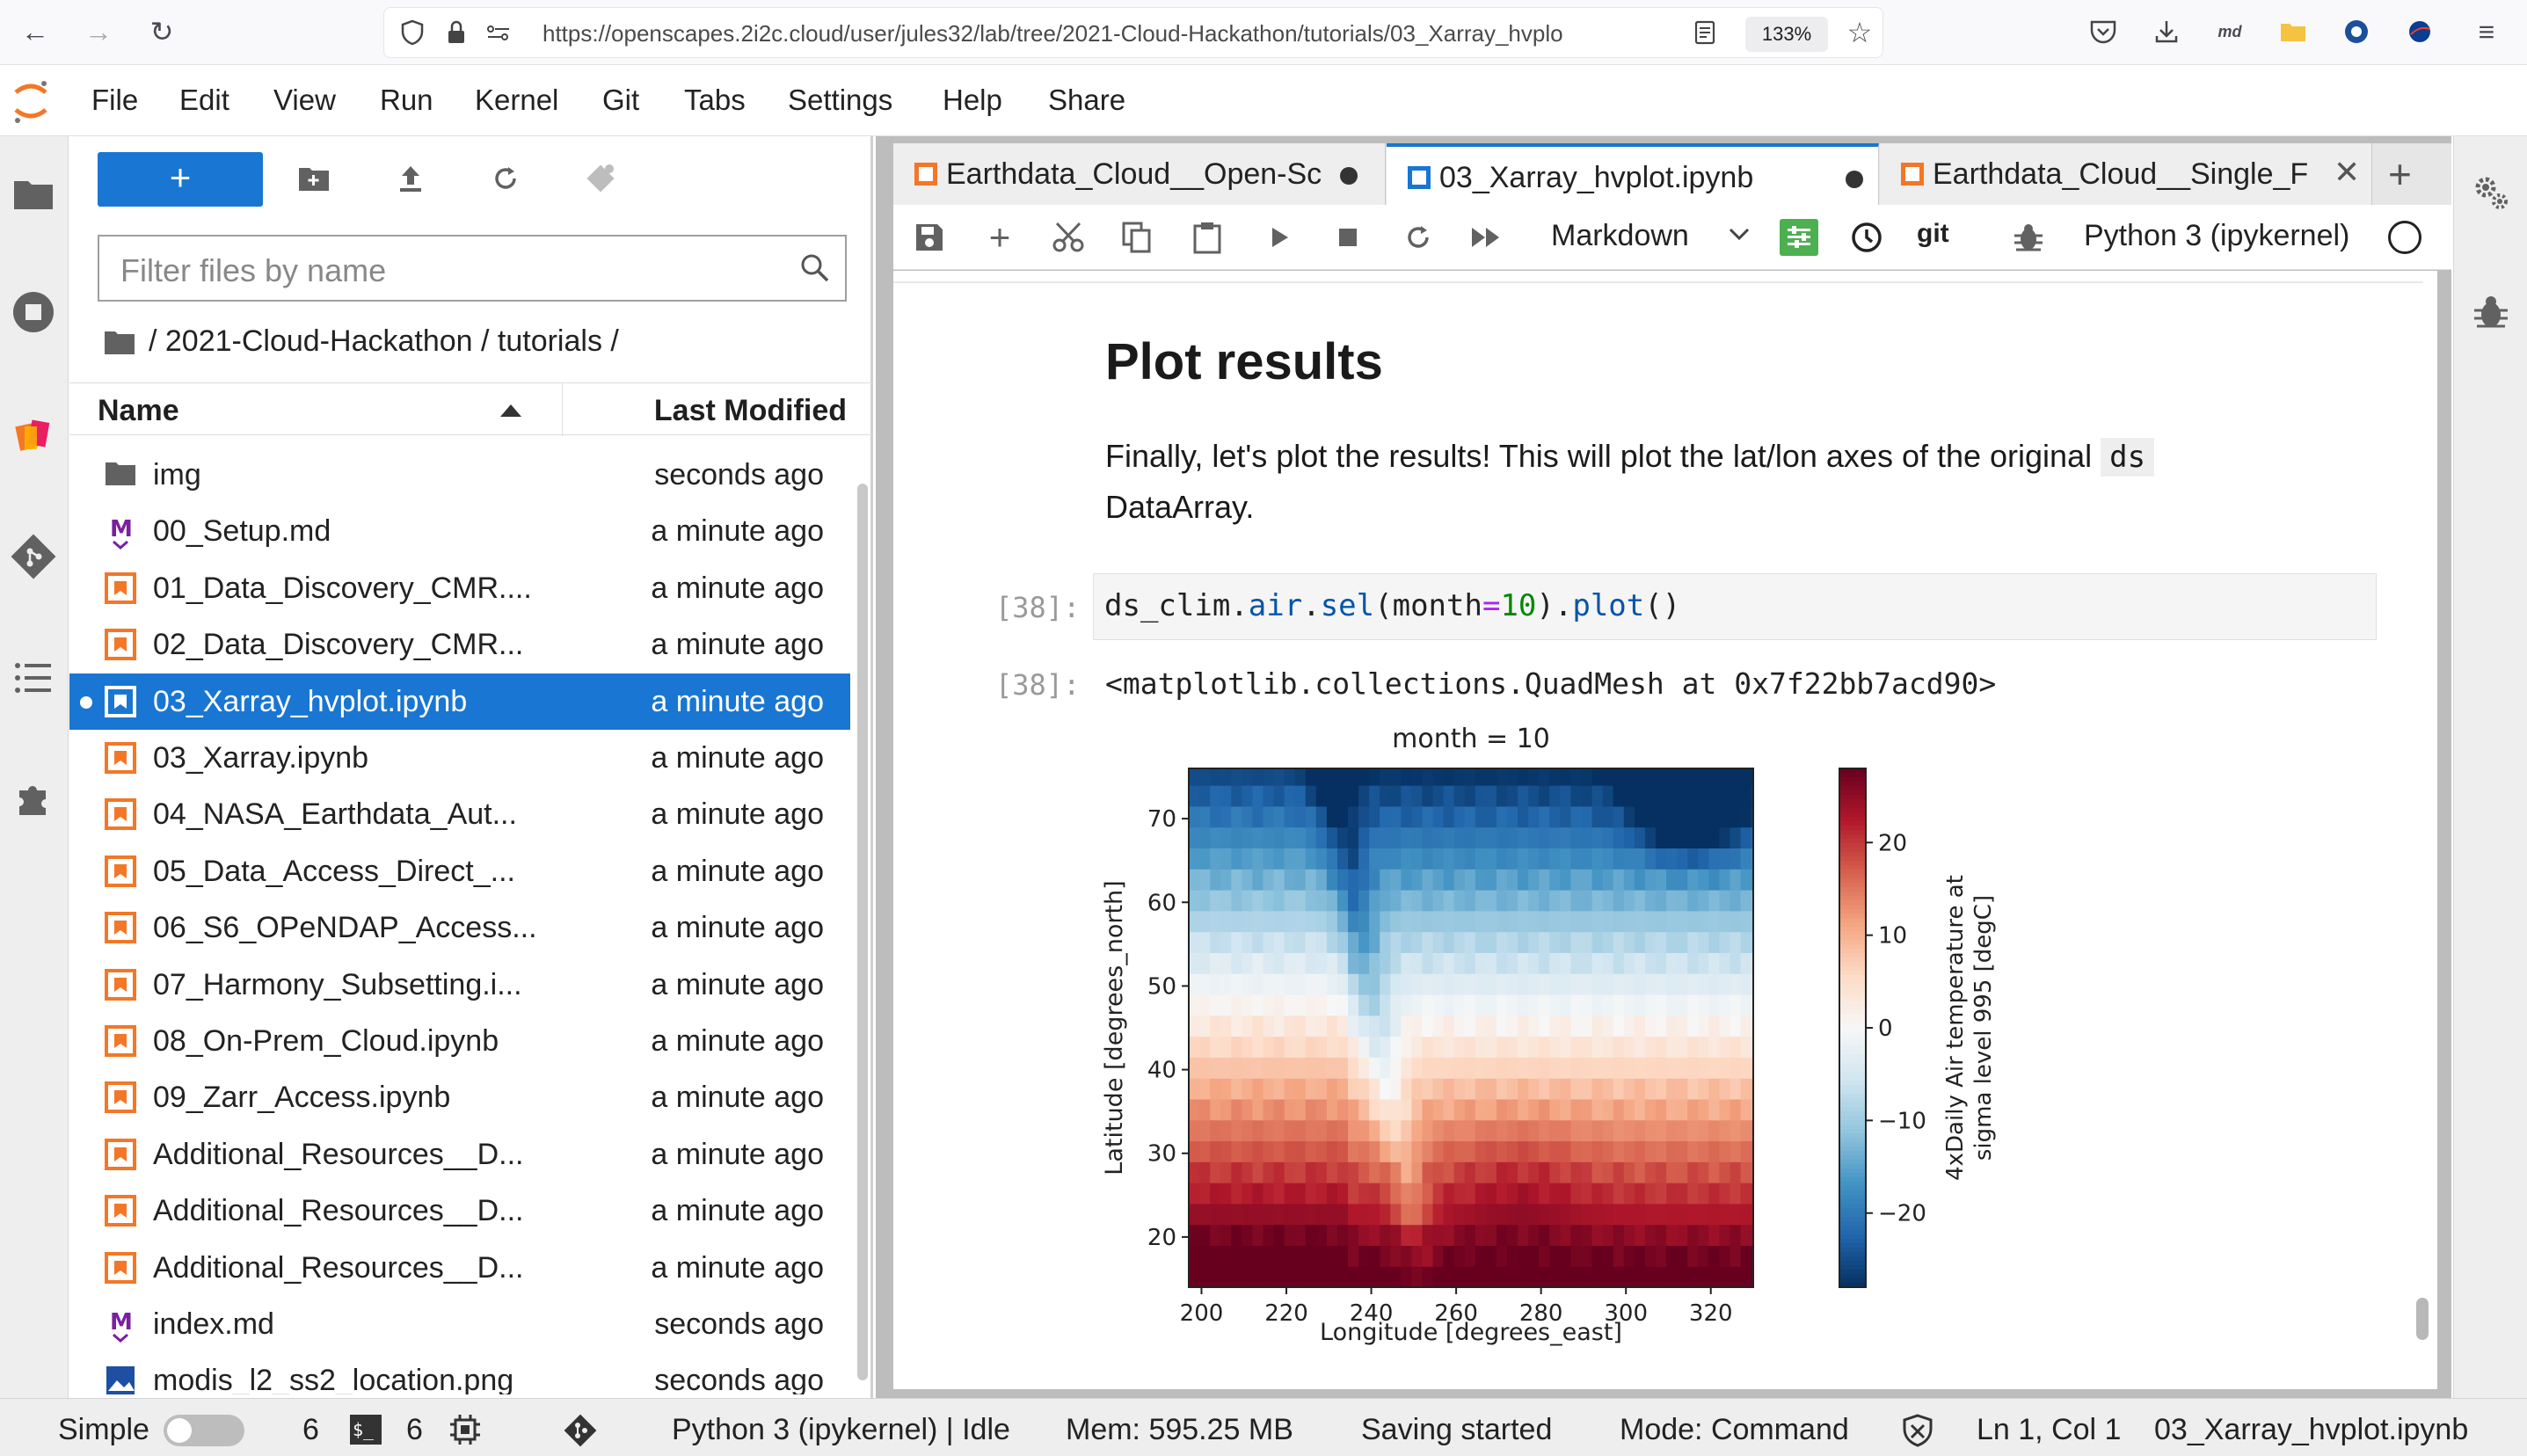 This screenshot has height=1456, width=2527. What do you see at coordinates (204, 100) in the screenshot?
I see `menu-edit: Edit` at bounding box center [204, 100].